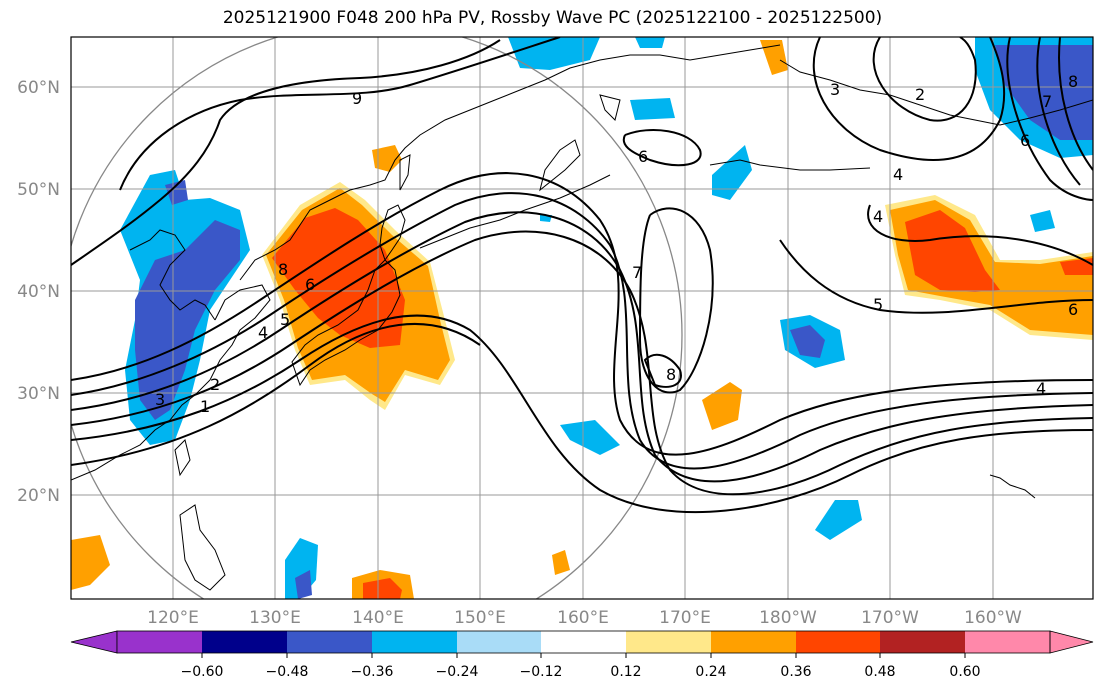 This screenshot has width=1105, height=692. I want to click on lon-label: 160°E, so click(583, 618).